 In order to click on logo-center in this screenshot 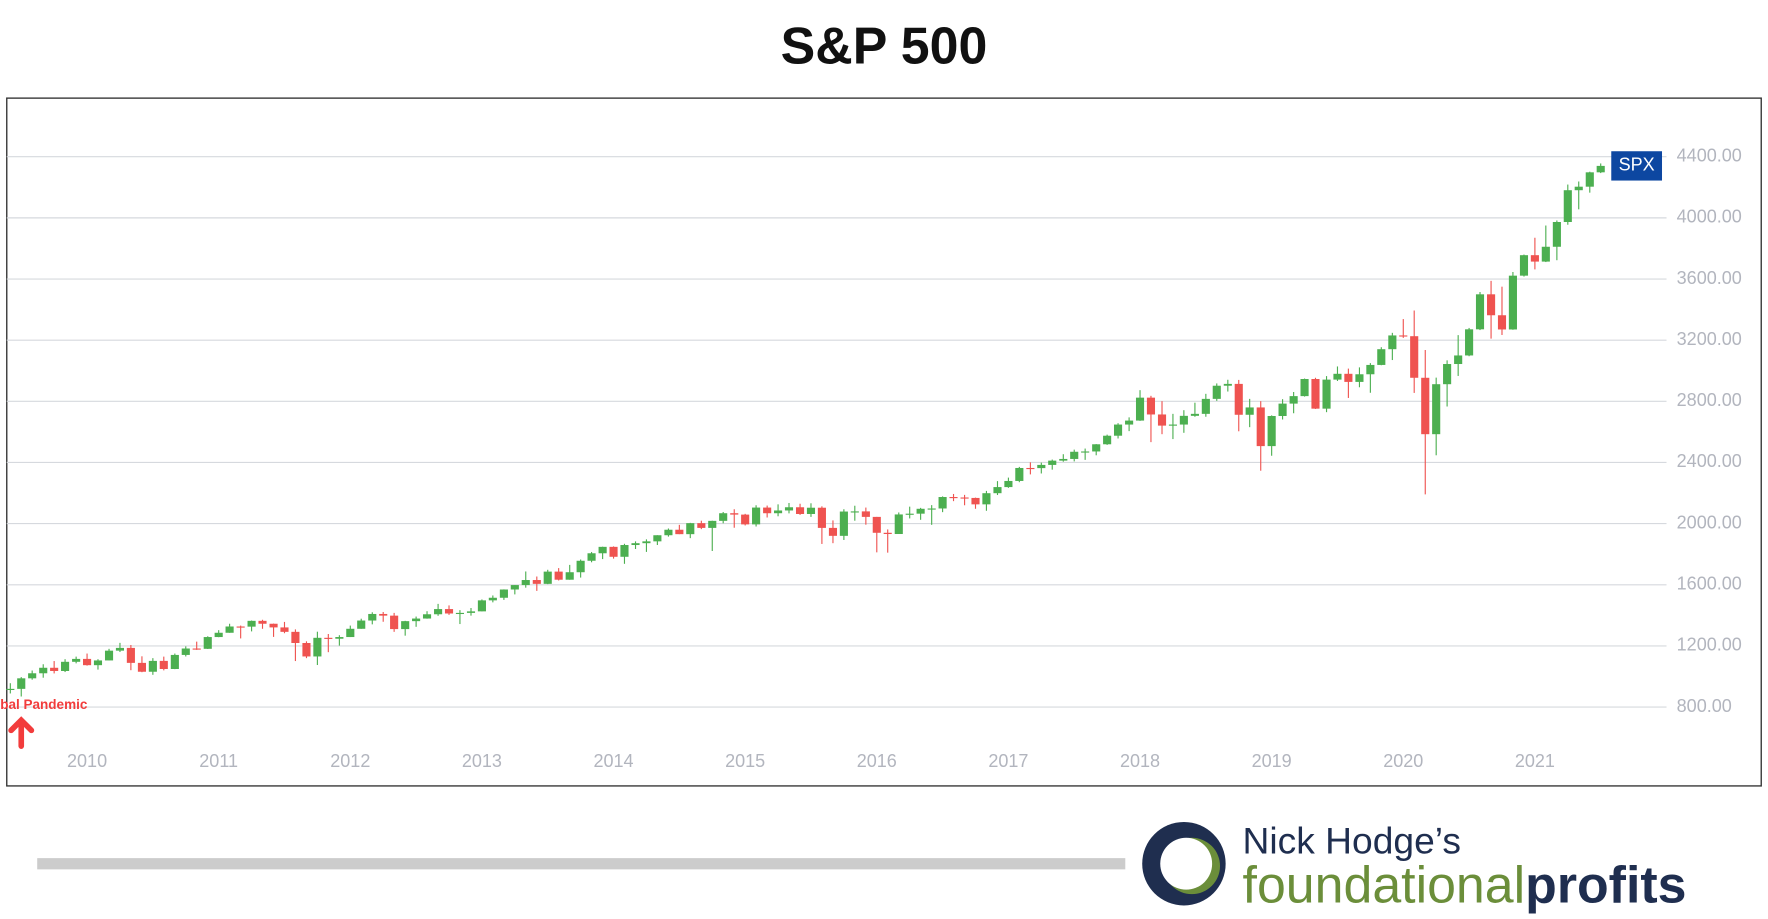, I will do `click(1186, 863)`.